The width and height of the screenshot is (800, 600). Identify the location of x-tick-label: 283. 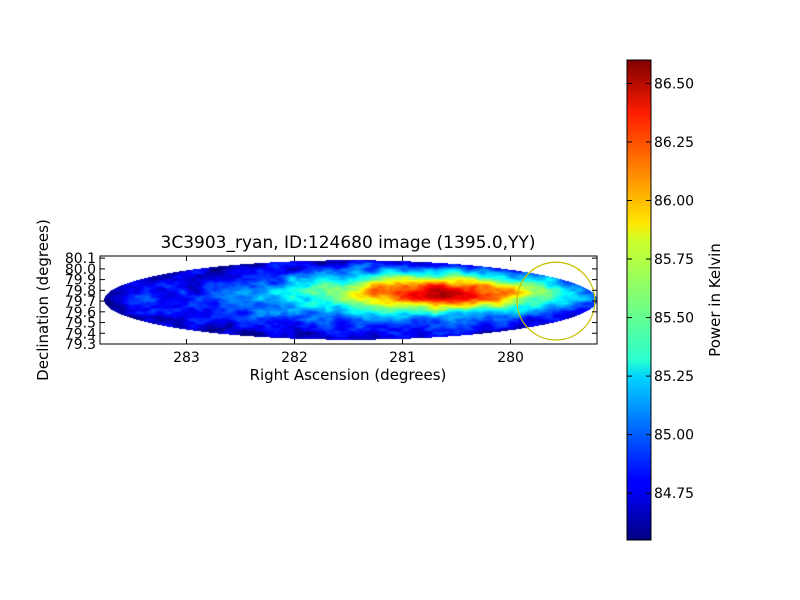
(186, 358).